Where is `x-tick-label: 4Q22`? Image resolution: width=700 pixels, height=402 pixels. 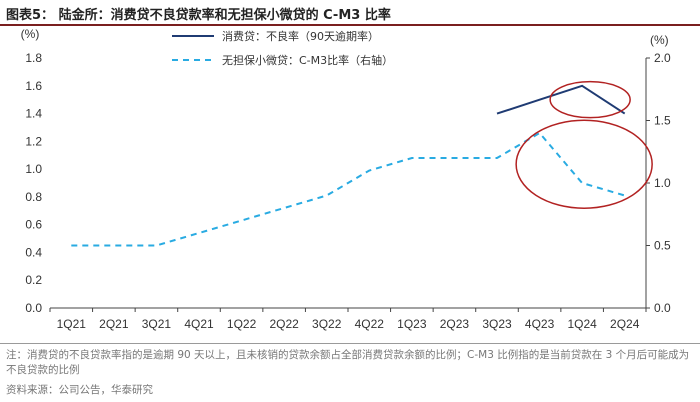
x-tick-label: 4Q22 is located at coordinates (370, 324).